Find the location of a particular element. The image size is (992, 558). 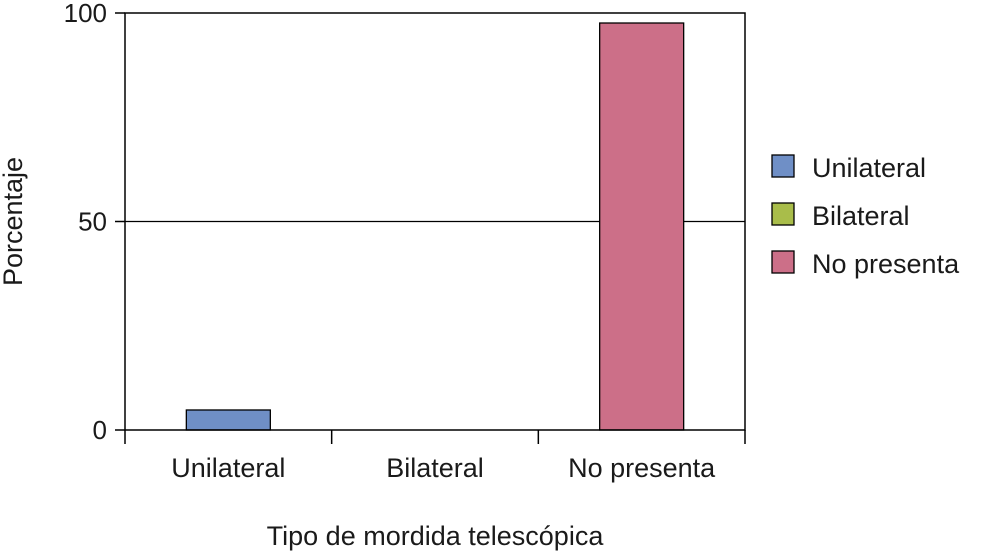

bar-no-presenta is located at coordinates (642, 226).